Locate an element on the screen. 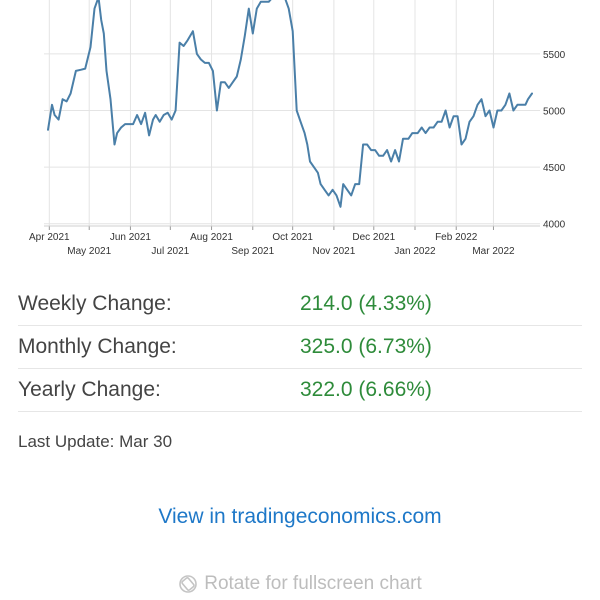 This screenshot has height=600, width=600. monthly-change-row: Monthly Change: 325.0 (6.73%) is located at coordinates (300, 347).